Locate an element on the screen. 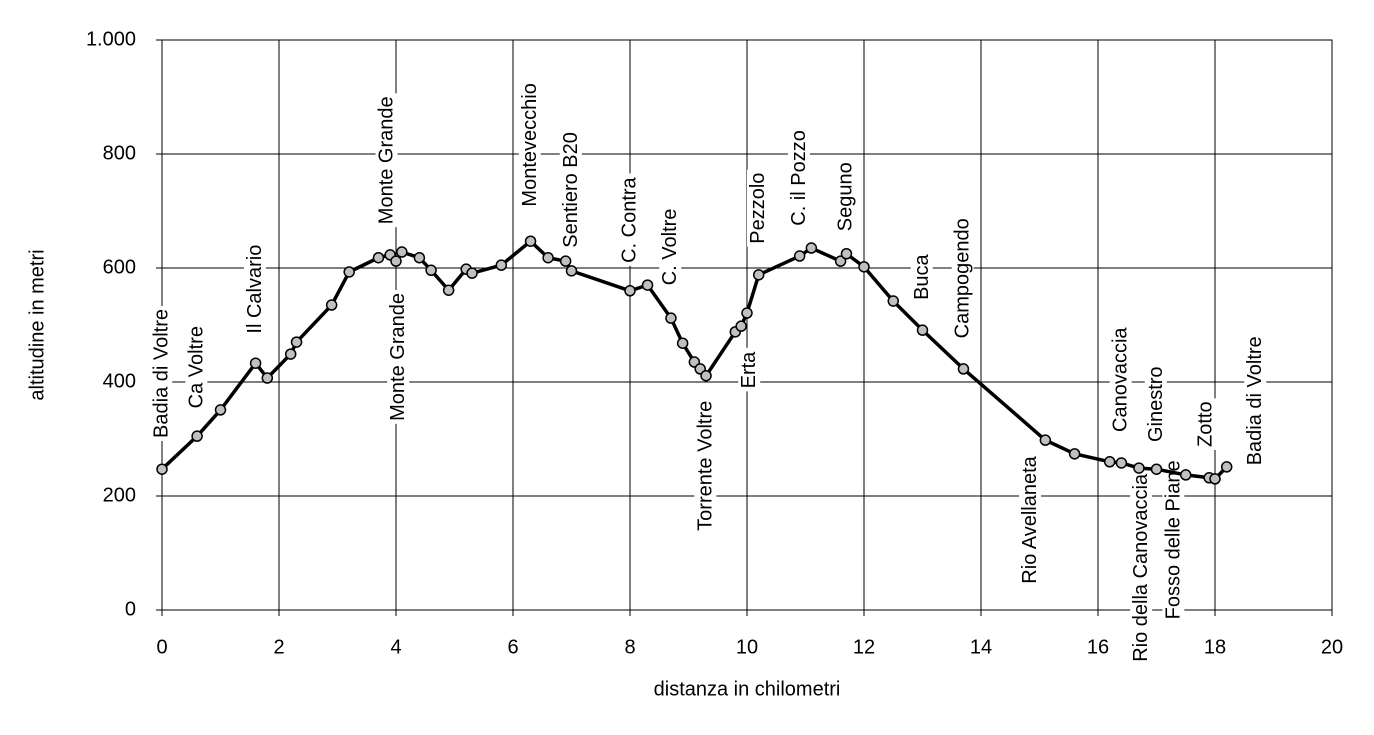 Image resolution: width=1374 pixels, height=735 pixels. annotation-label: Rio della Canovaccia is located at coordinates (1141, 567).